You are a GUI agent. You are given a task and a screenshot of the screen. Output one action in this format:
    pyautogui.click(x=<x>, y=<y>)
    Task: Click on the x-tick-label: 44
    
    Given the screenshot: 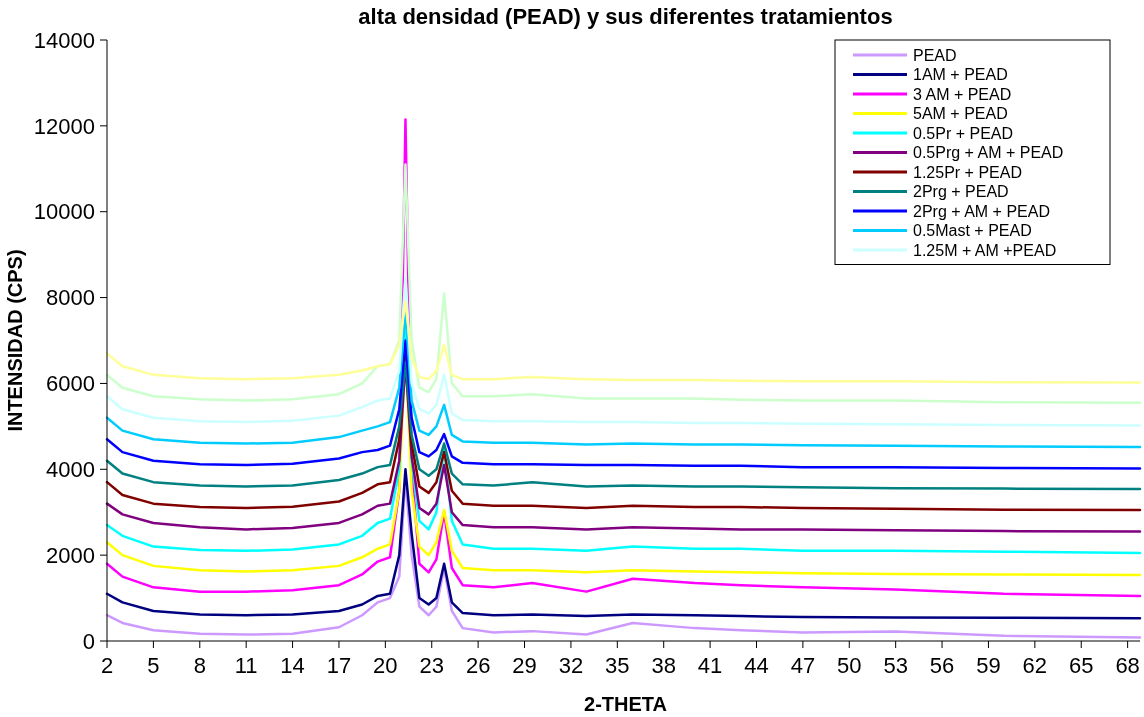 What is the action you would take?
    pyautogui.click(x=756, y=665)
    